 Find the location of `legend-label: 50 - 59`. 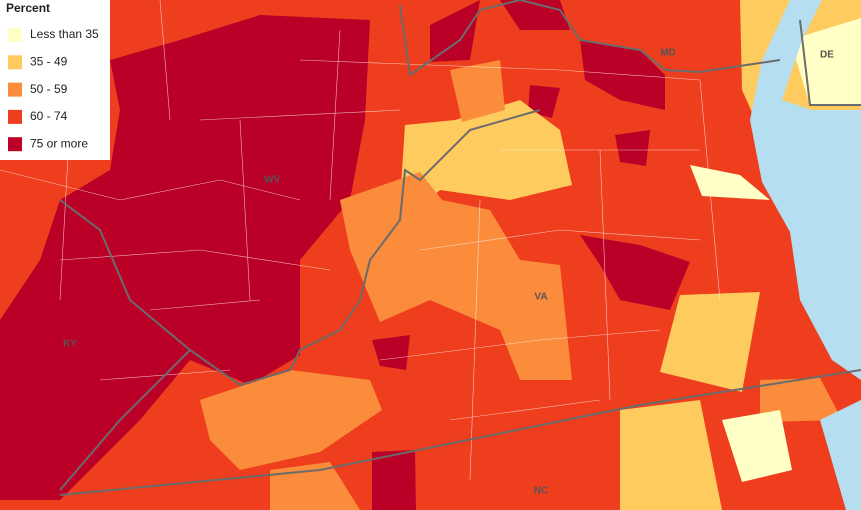

legend-label: 50 - 59 is located at coordinates (49, 89).